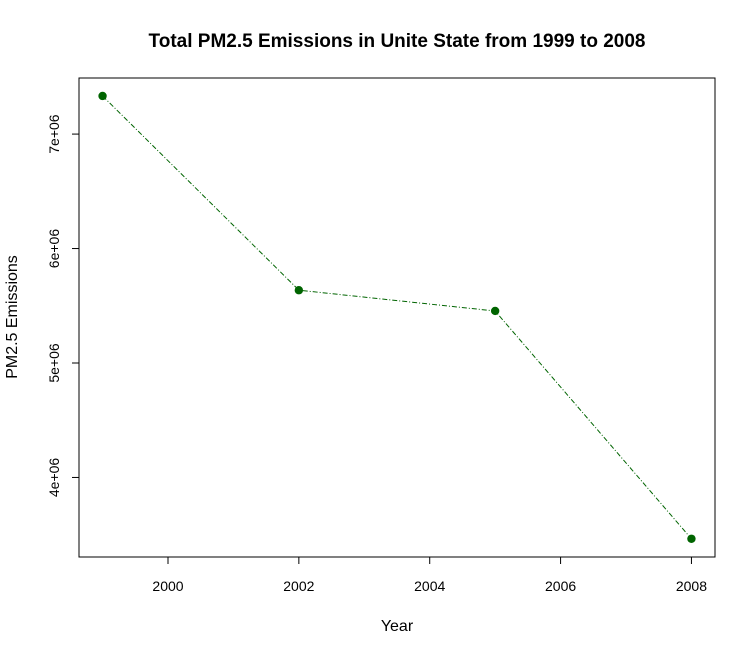  Describe the element at coordinates (397, 626) in the screenshot. I see `x-axis-label: Year` at that location.